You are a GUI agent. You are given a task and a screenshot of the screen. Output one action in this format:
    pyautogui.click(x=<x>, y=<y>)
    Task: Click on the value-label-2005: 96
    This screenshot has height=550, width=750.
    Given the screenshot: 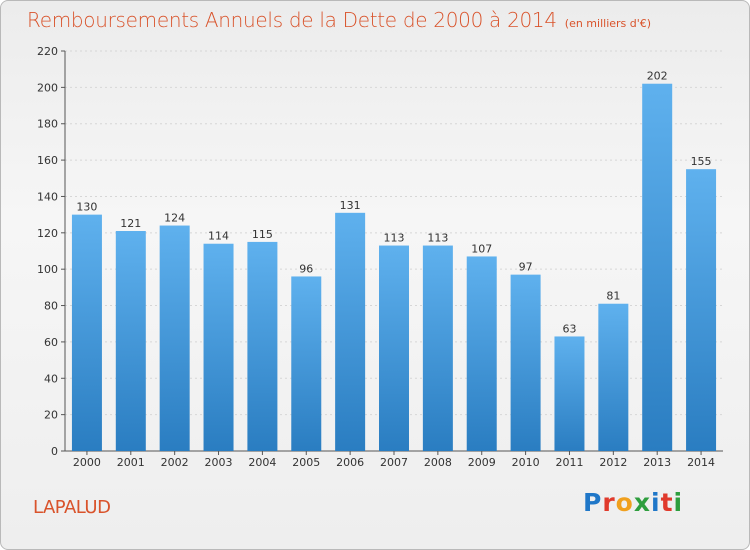 What is the action you would take?
    pyautogui.click(x=306, y=268)
    